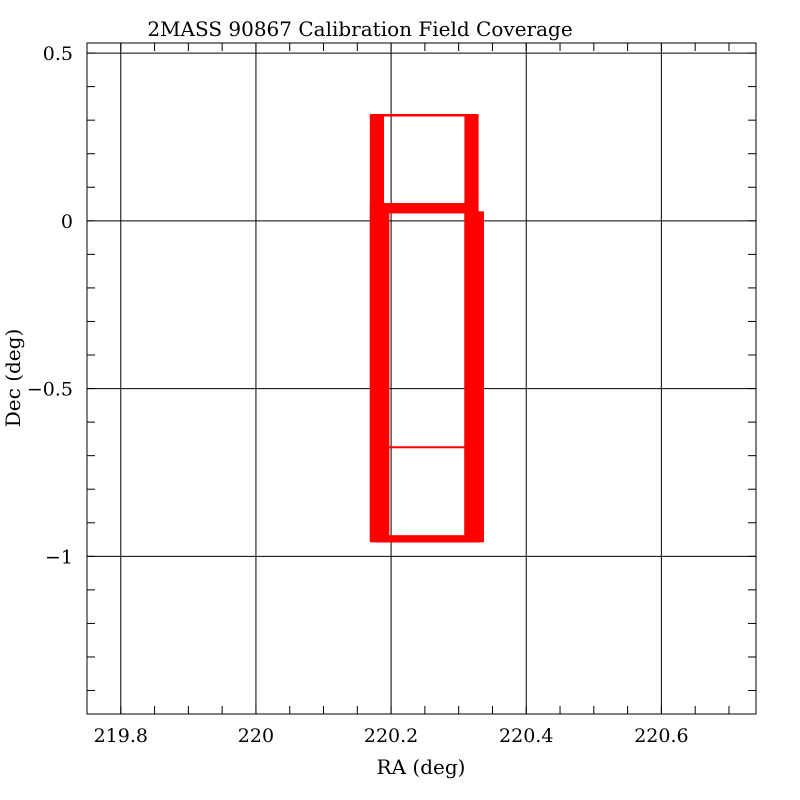 The height and width of the screenshot is (800, 800). I want to click on x-tick-labels: 219.8 220 220.2 220.4 220.6, so click(391, 736).